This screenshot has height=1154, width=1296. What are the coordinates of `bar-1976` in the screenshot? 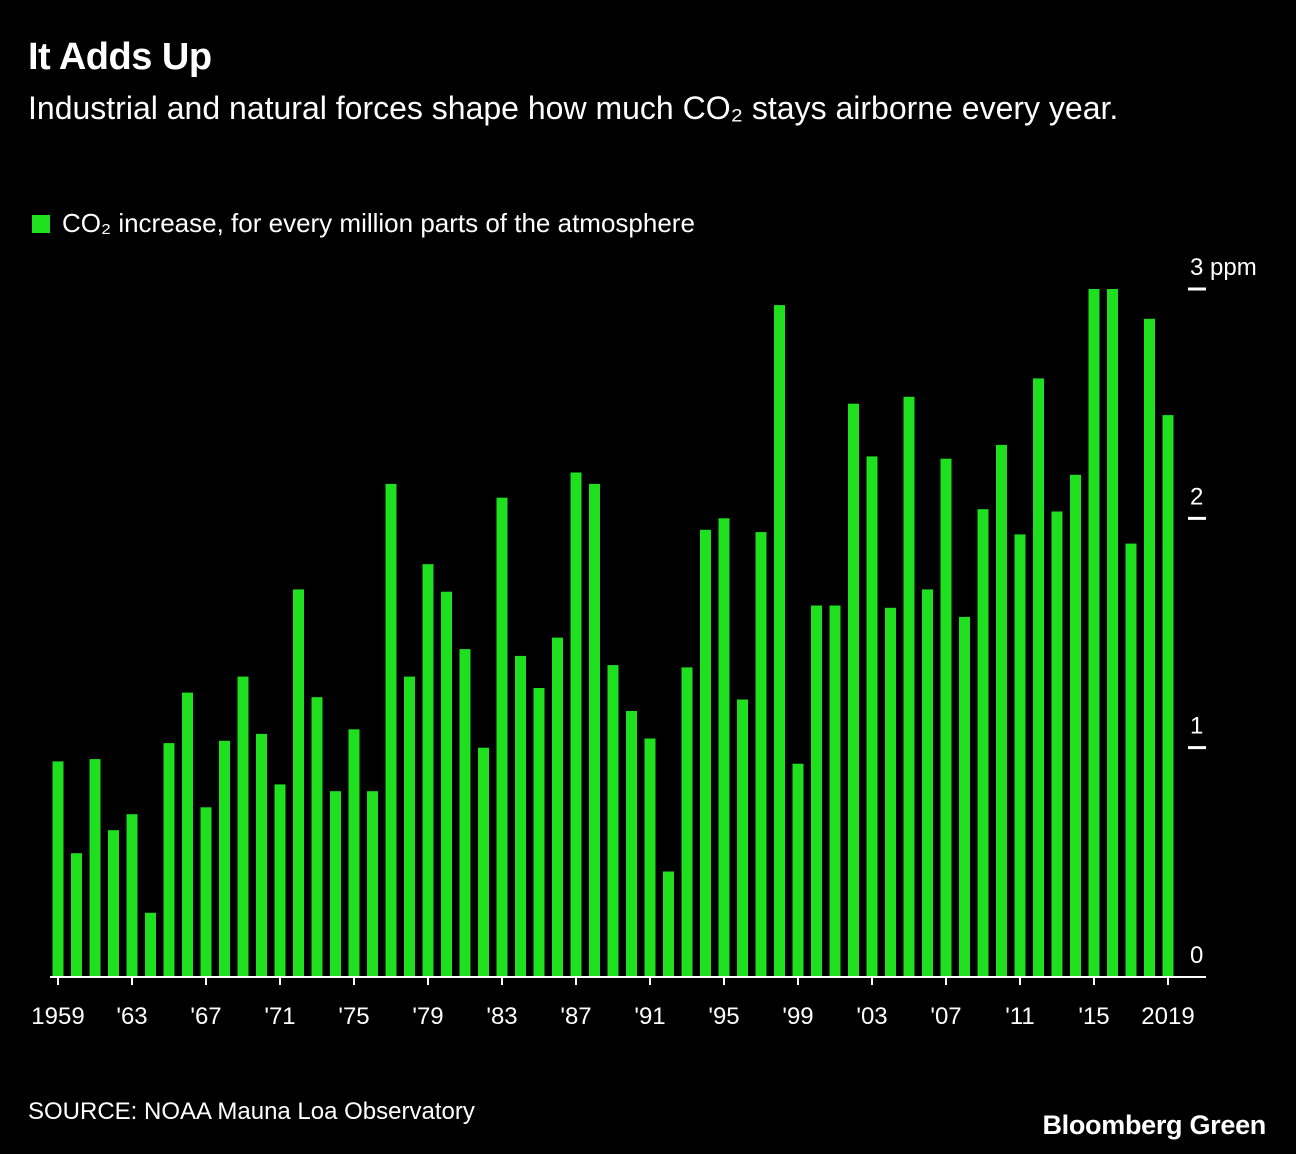 It's located at (372, 884).